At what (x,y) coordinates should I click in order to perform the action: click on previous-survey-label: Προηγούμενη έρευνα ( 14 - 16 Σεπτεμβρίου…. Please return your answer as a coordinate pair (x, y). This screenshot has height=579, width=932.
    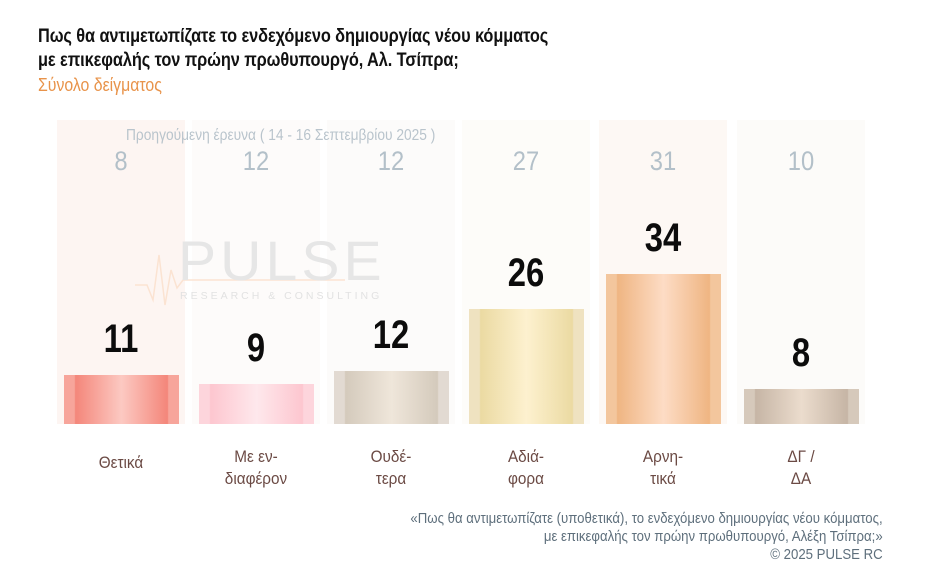
    Looking at the image, I should click on (281, 135).